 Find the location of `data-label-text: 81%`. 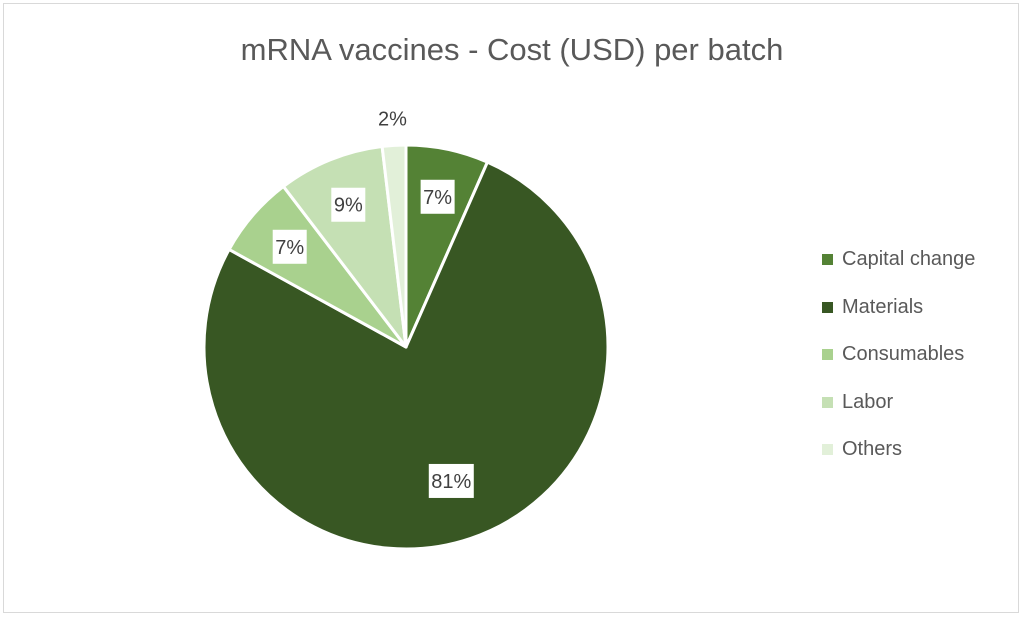

data-label-text: 81% is located at coordinates (451, 482).